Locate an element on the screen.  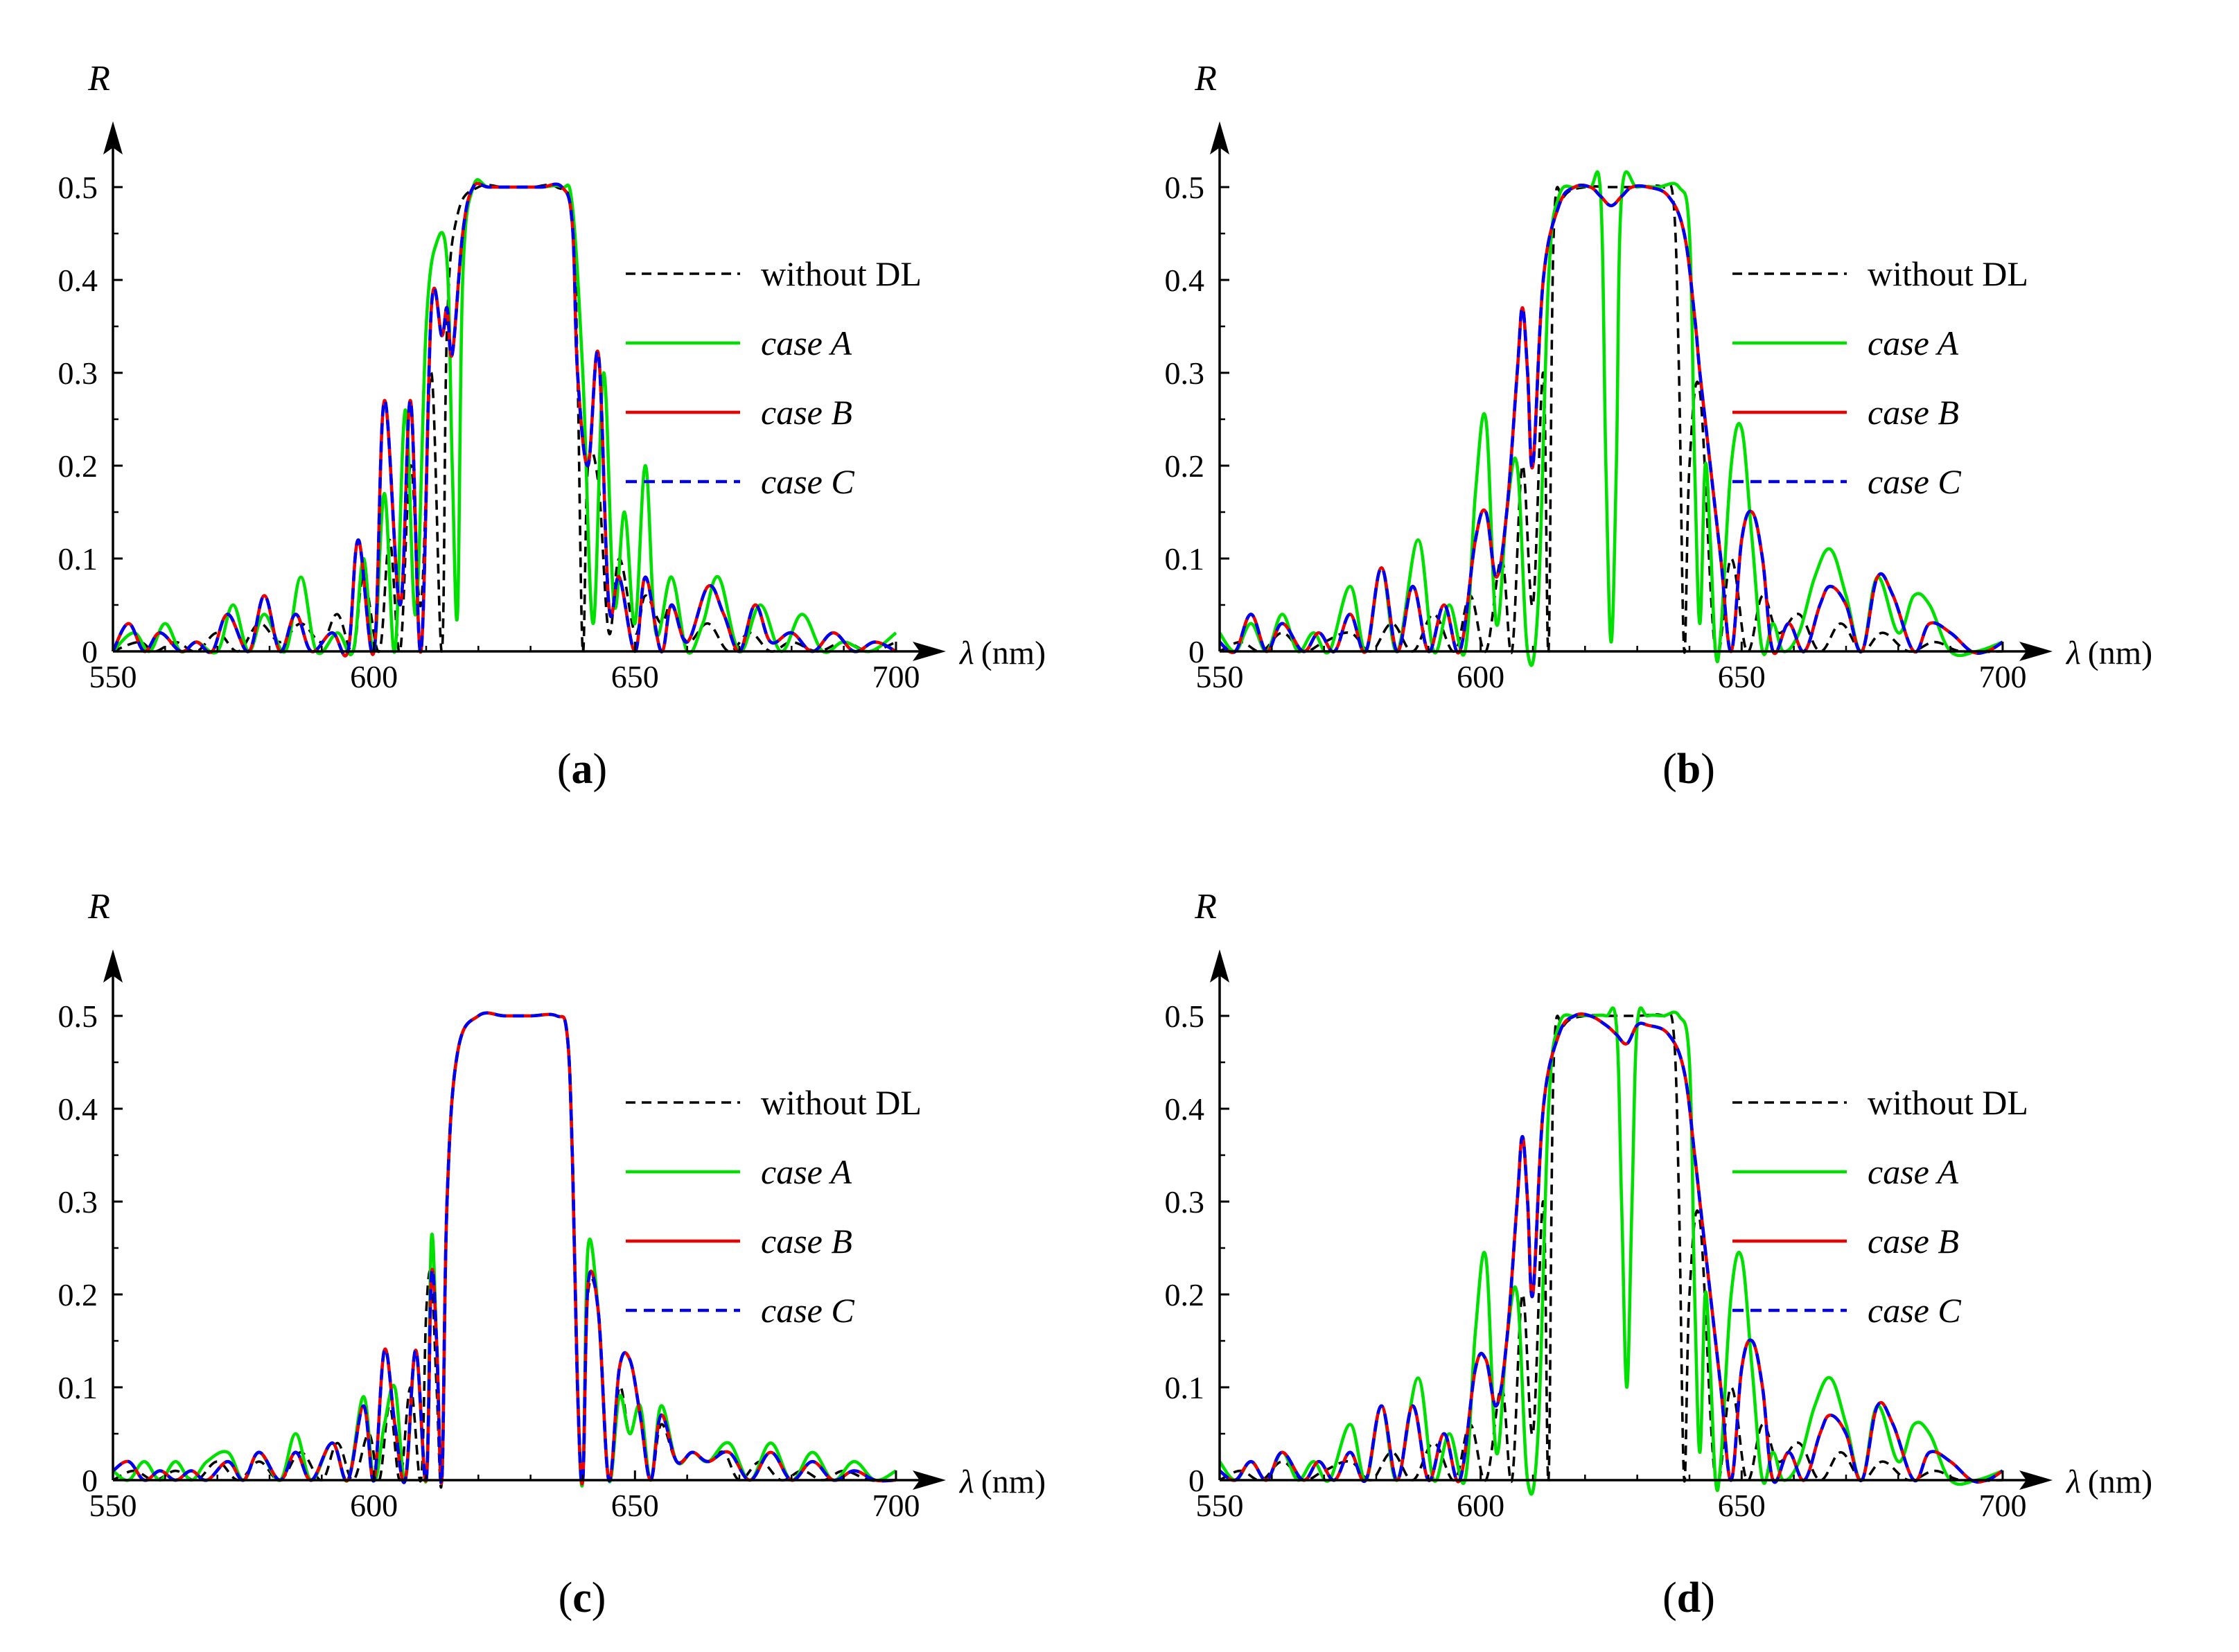
series-line-case-b is located at coordinates (504, 420).